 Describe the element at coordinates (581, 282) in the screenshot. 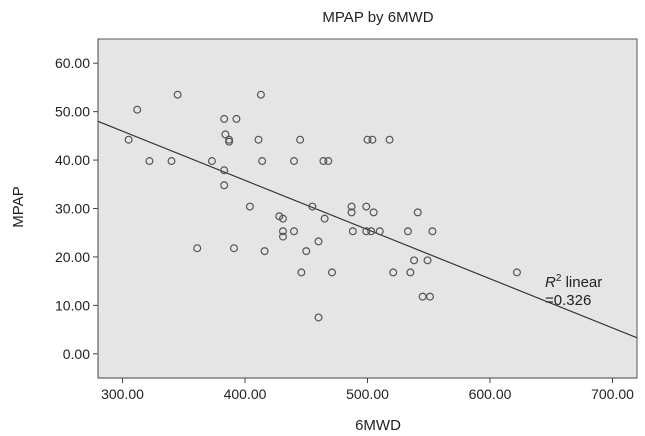

I see `r-squared-linear-text: linear` at that location.